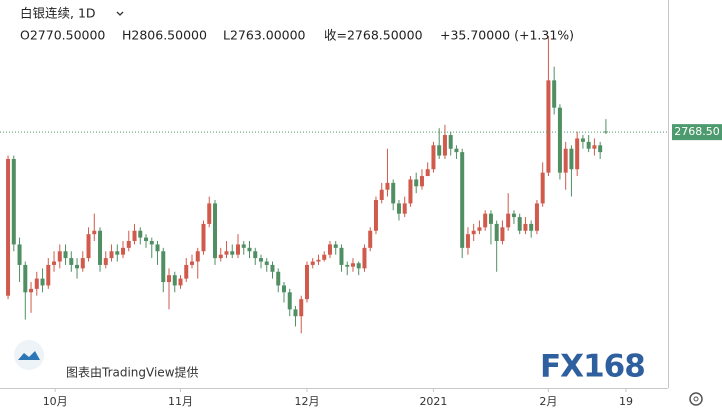 The image size is (722, 411). I want to click on price-label-box, so click(697, 132).